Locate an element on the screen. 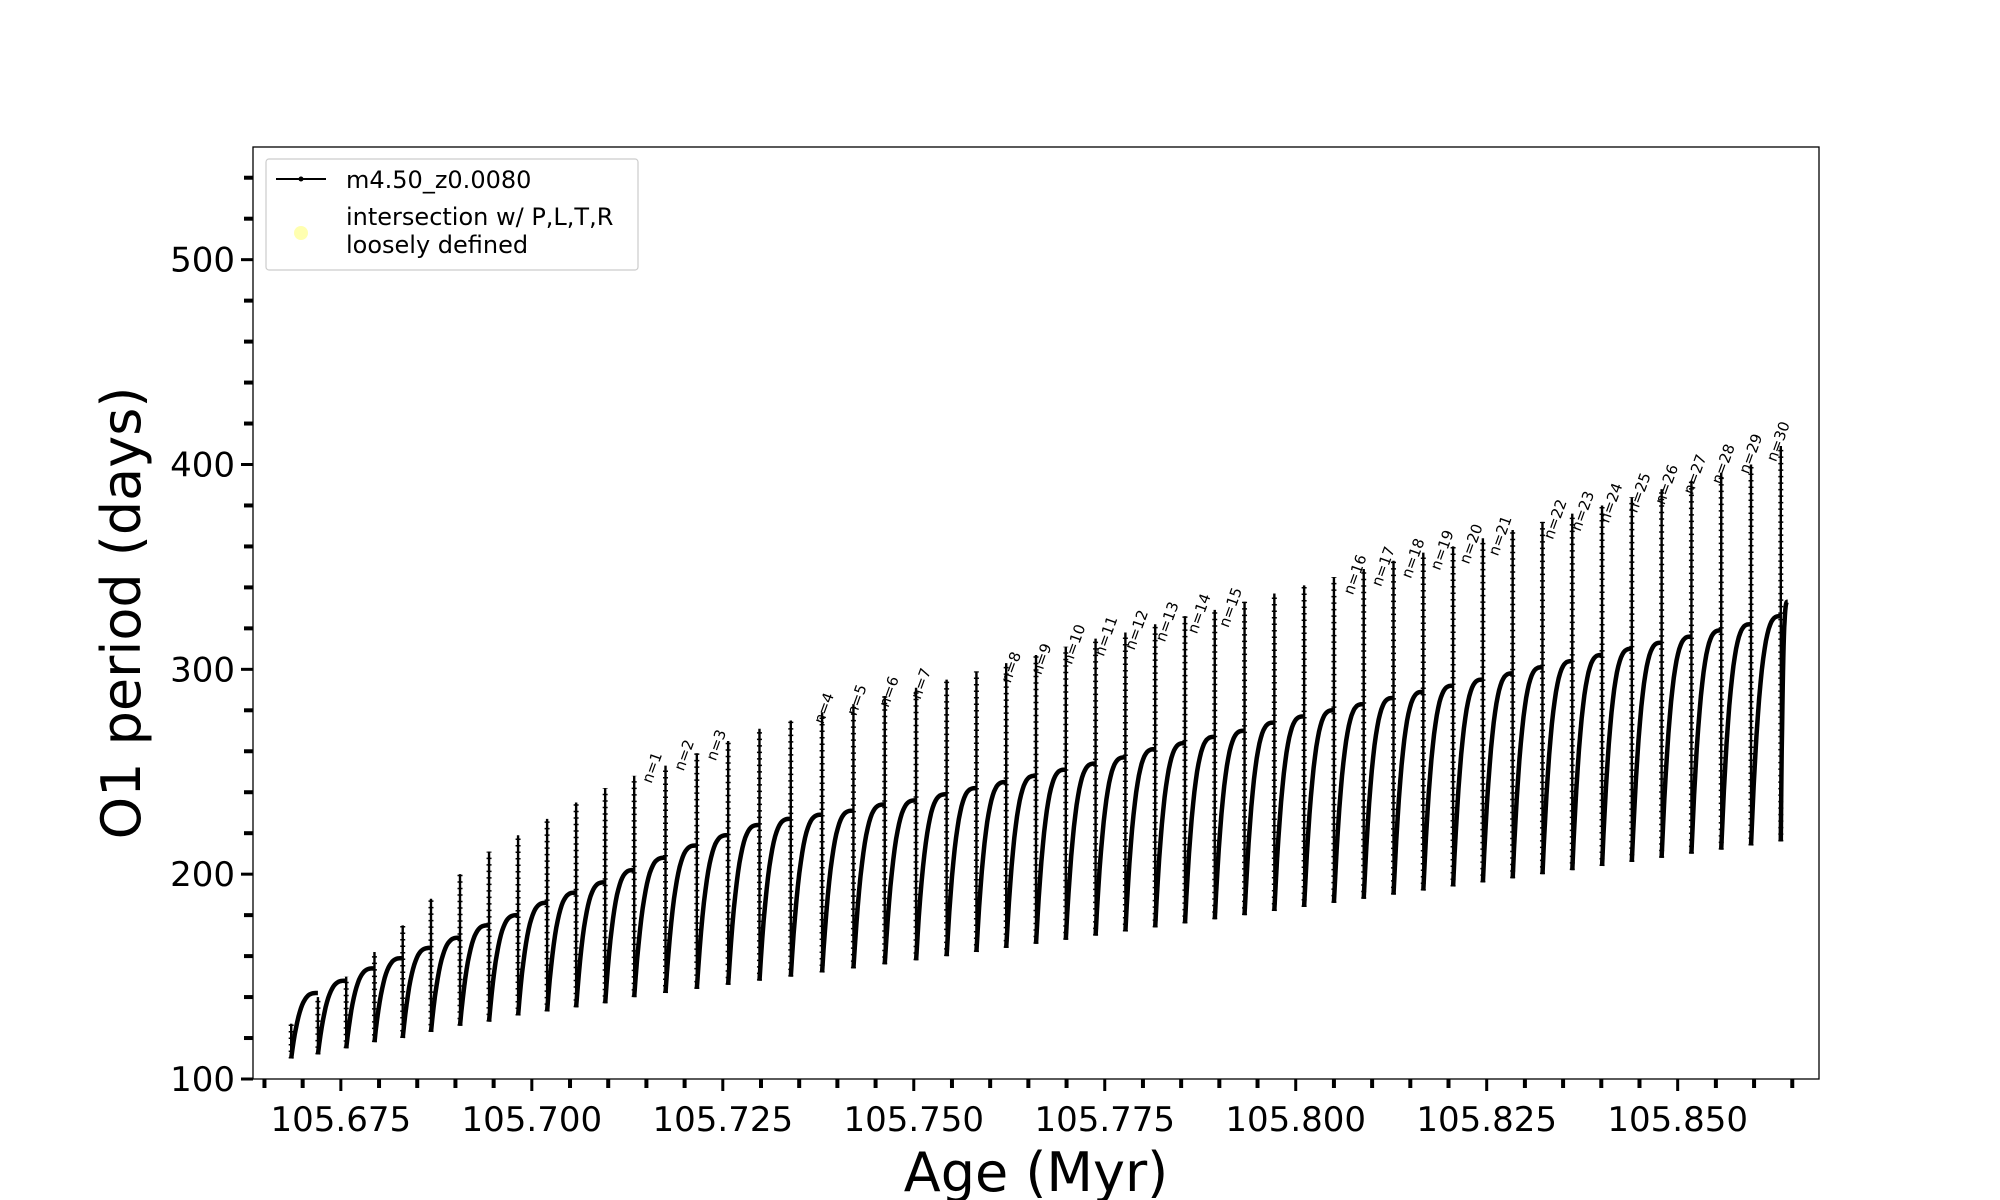  x-tick-label: 105.800 is located at coordinates (1295, 1120).